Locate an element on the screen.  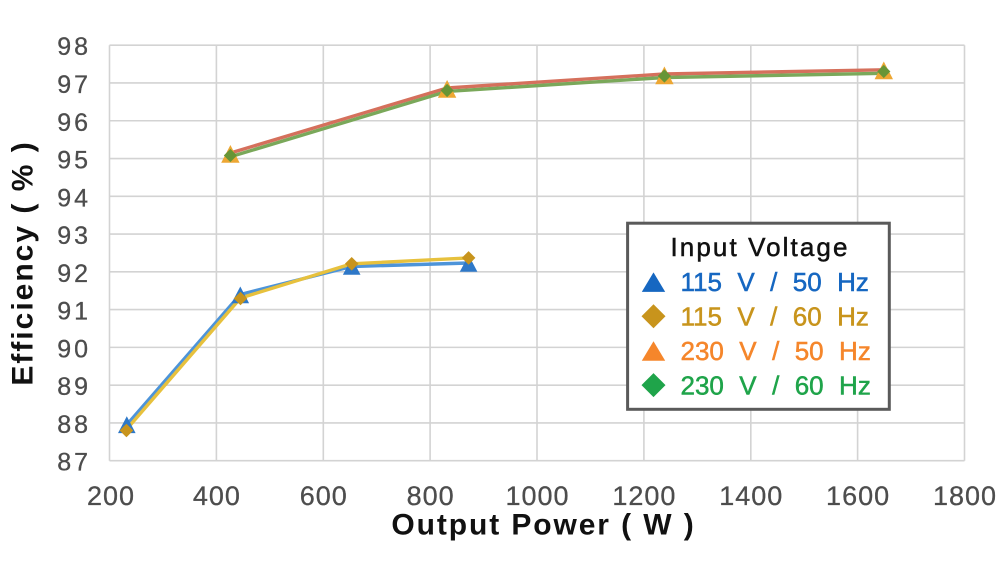
svg-text: 88 is located at coordinates (74, 425).